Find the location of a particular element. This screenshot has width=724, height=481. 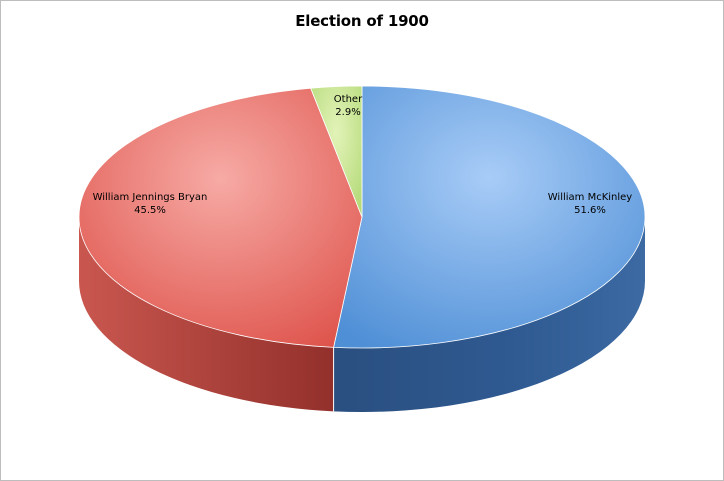

slice-mckinley-label: William McKinley is located at coordinates (590, 197).